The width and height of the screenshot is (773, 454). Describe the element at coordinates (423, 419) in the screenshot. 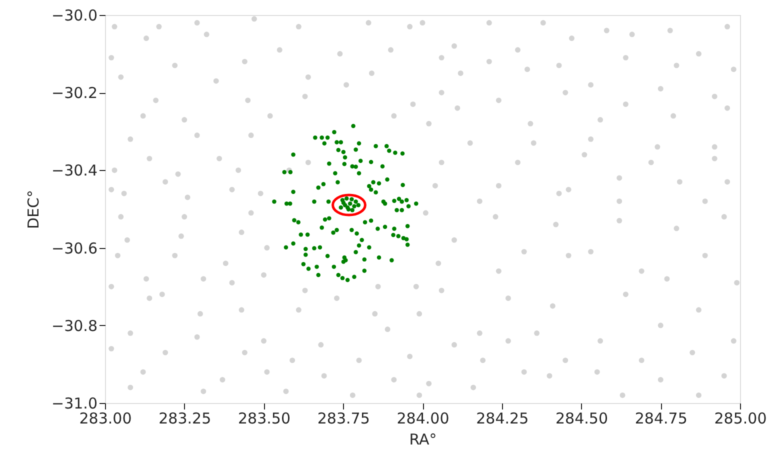

I see `x-tick-label: 284.00` at that location.